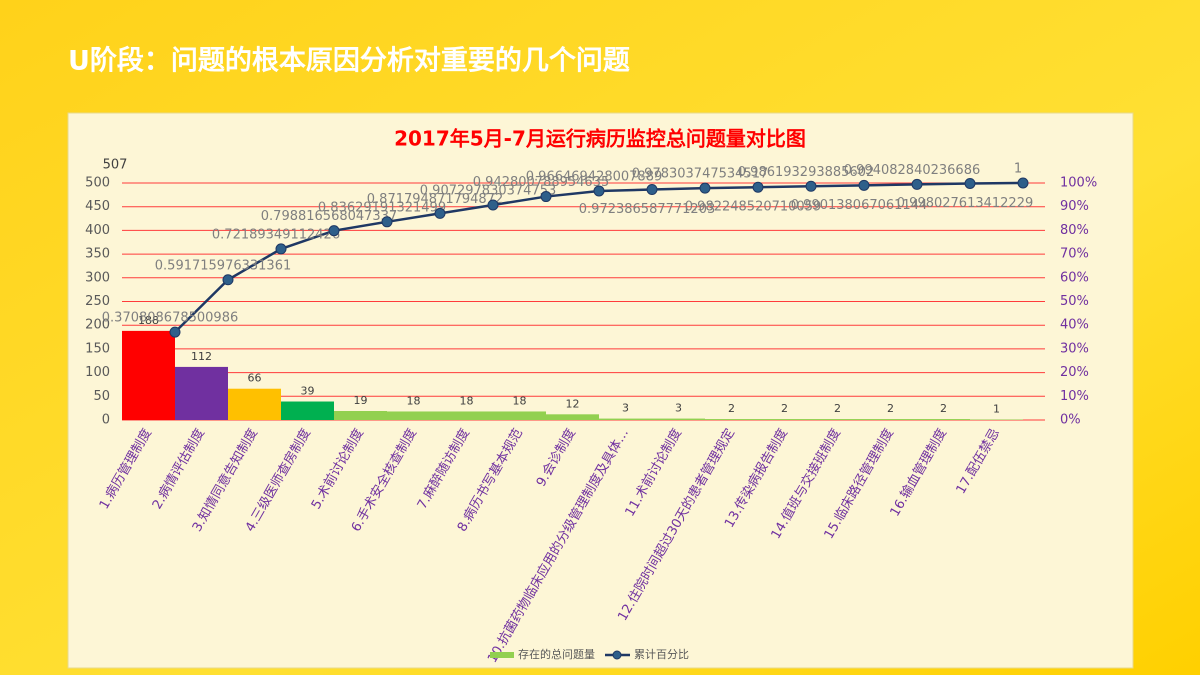  What do you see at coordinates (594, 176) in the screenshot?
I see `line-value-label: 0.966469428007889` at bounding box center [594, 176].